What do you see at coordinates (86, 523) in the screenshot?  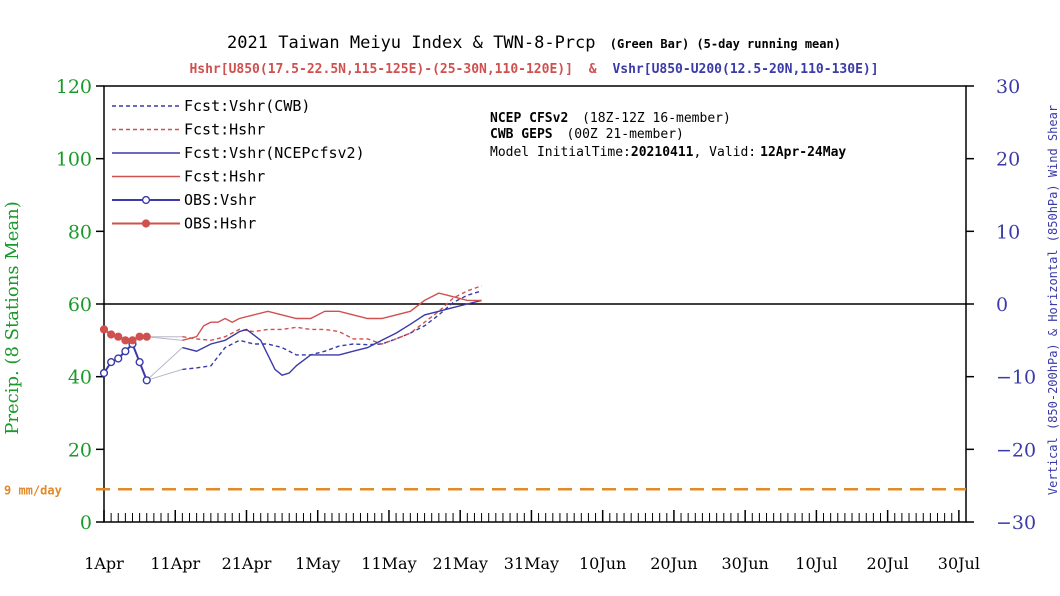 I see `y-tick-label-left: 0` at bounding box center [86, 523].